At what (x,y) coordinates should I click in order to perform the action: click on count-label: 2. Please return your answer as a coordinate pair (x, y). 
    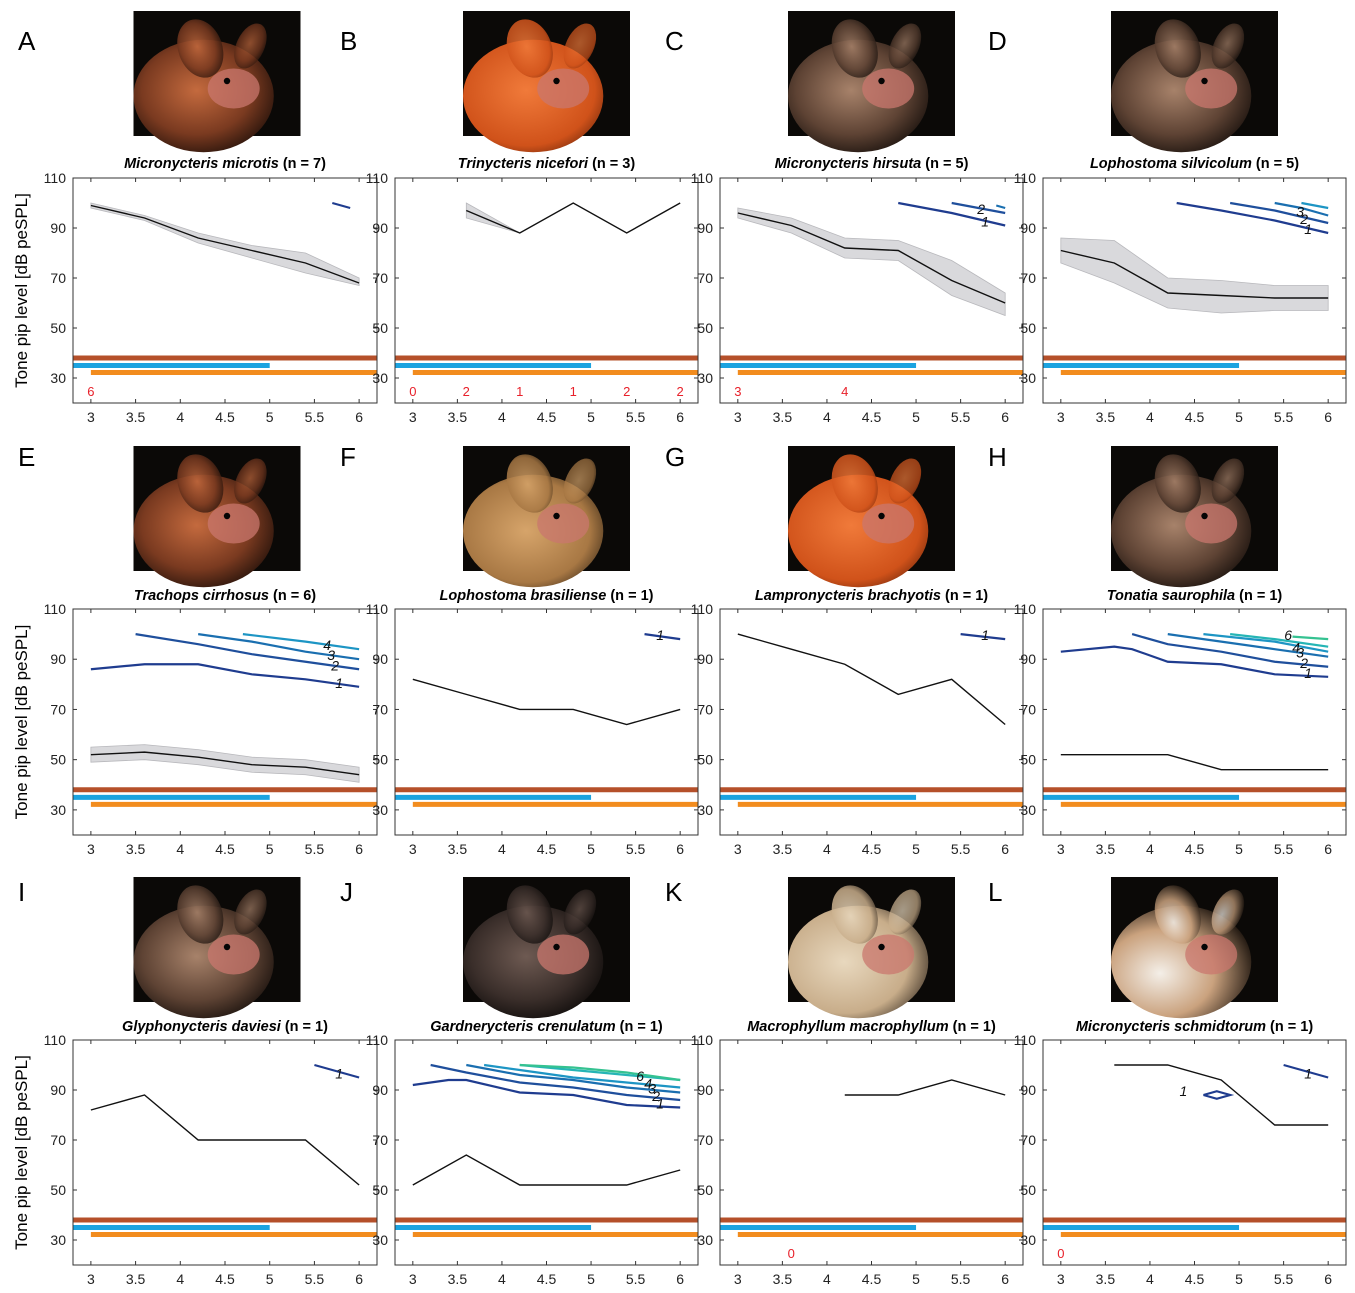
    Looking at the image, I should click on (680, 391).